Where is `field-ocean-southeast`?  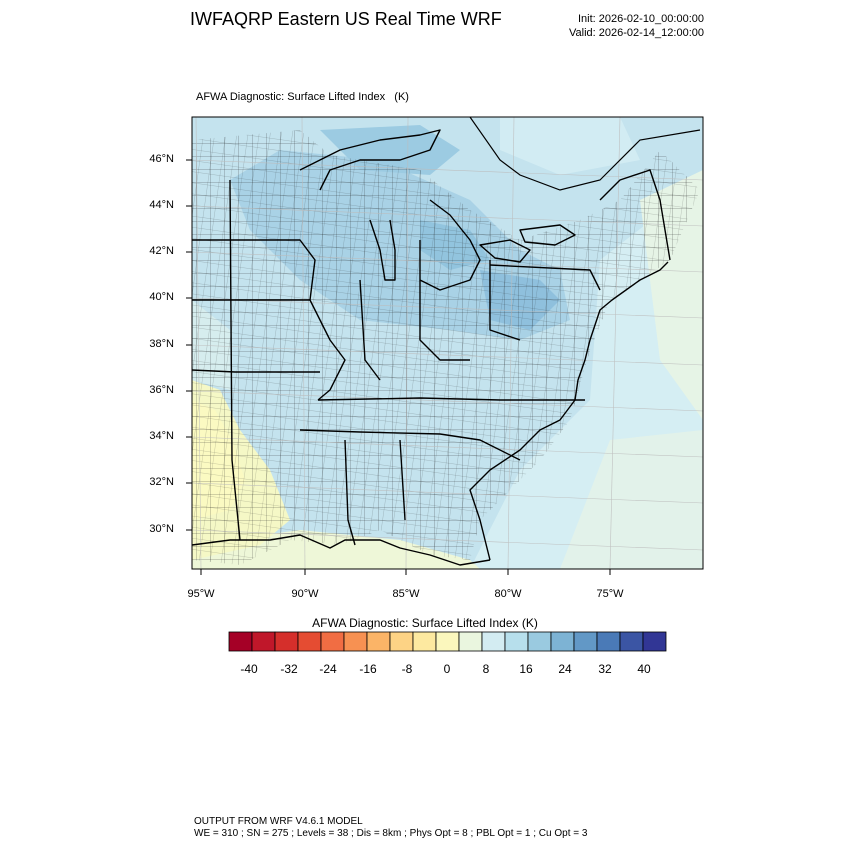 field-ocean-southeast is located at coordinates (631, 499).